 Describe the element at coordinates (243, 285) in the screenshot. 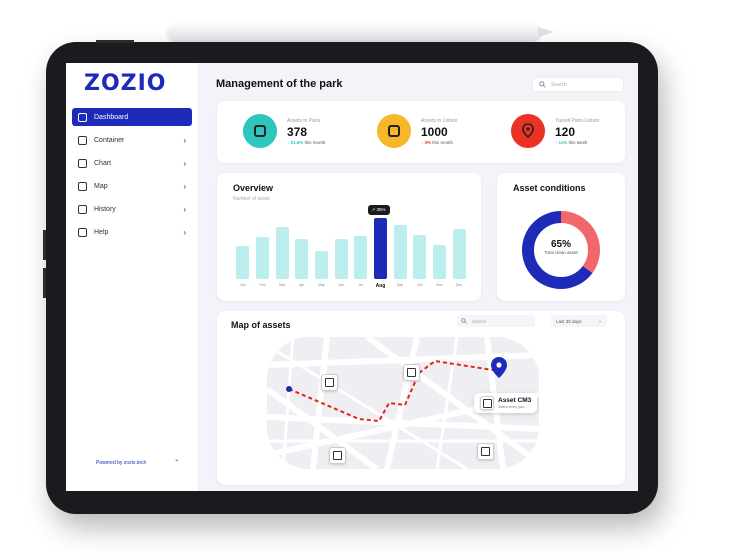

I see `tick-label: Jan` at that location.